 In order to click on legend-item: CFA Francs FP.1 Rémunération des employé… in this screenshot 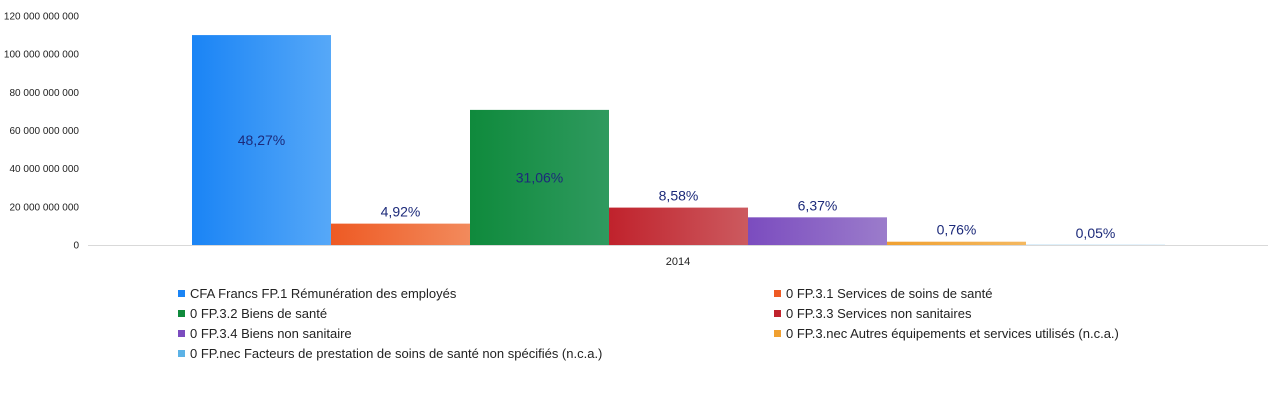, I will do `click(317, 293)`.